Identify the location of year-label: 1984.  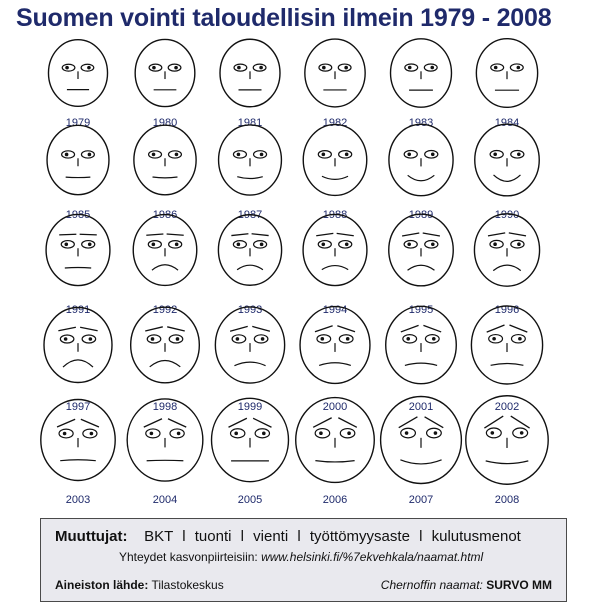
(507, 123).